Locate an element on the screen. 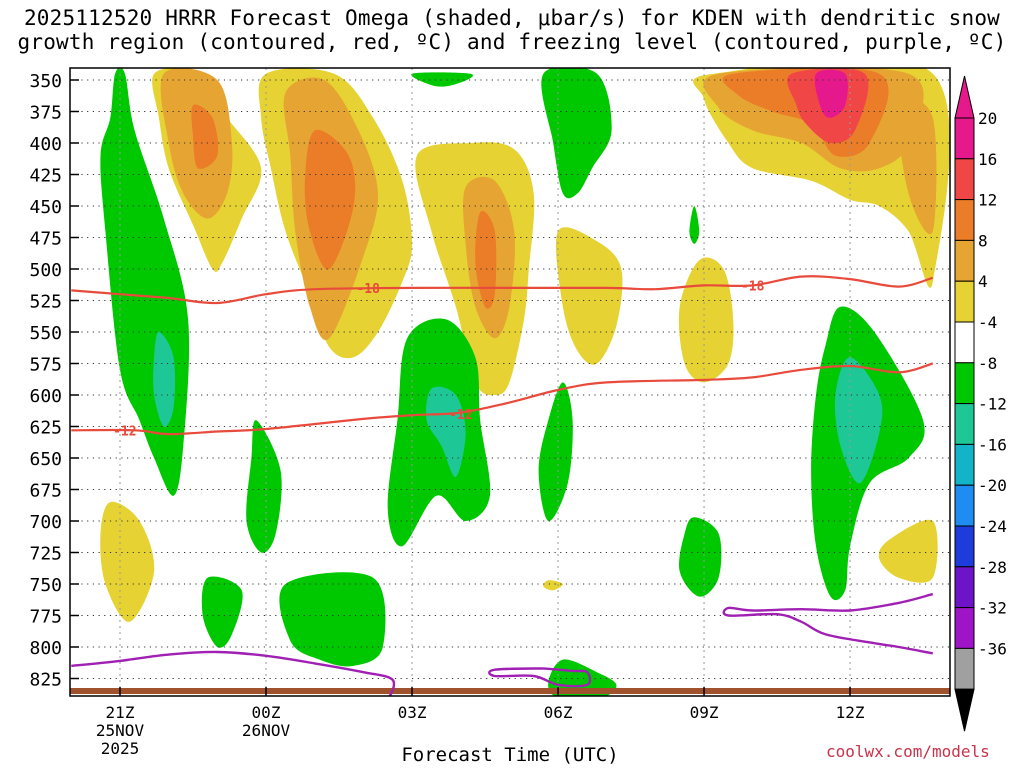 The height and width of the screenshot is (768, 1024). colorbar-bin--8 is located at coordinates (964, 383).